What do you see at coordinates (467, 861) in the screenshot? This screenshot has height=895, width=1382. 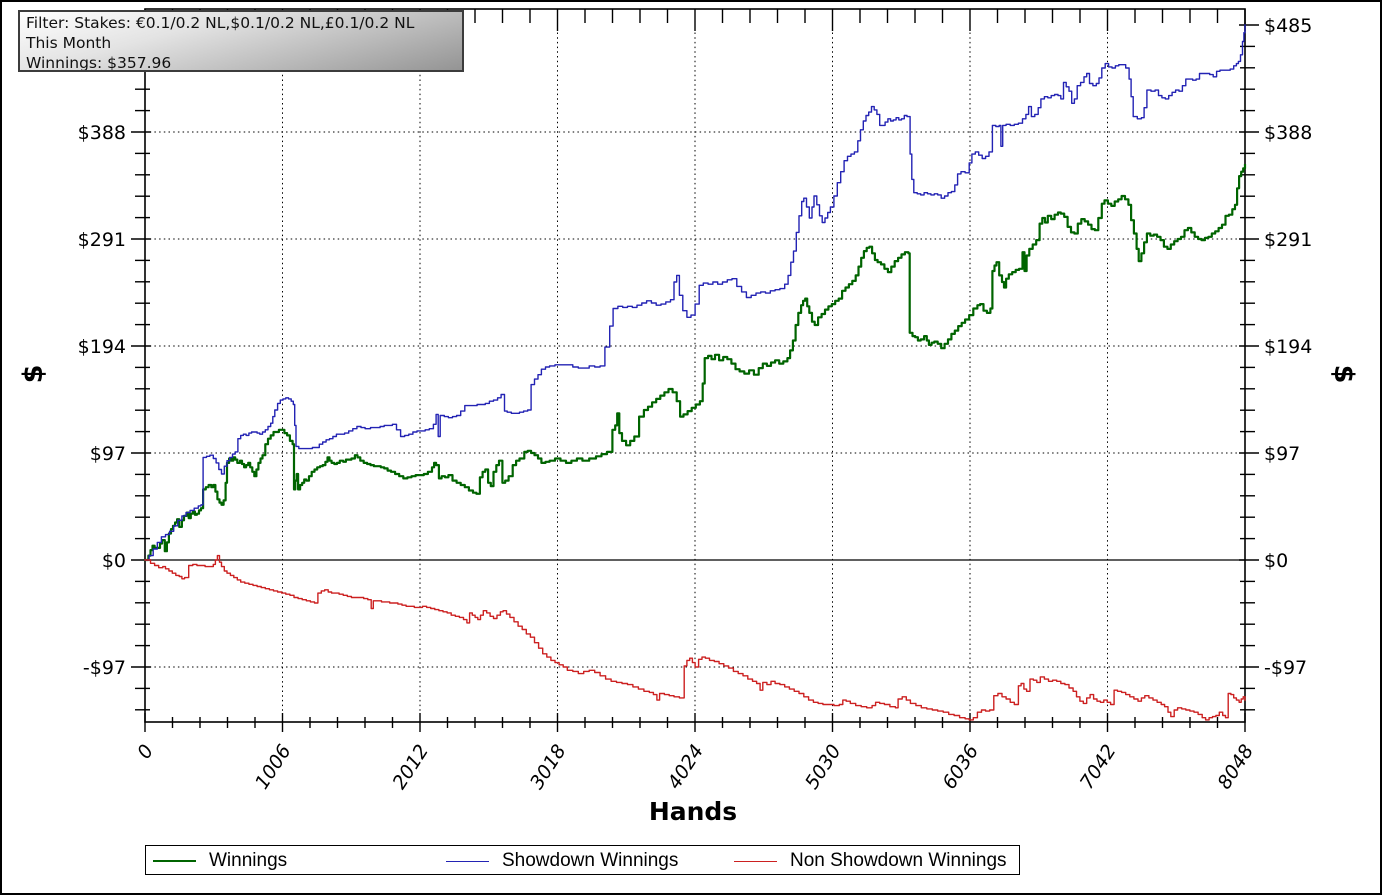 I see `showdown-winnings-line-sample` at bounding box center [467, 861].